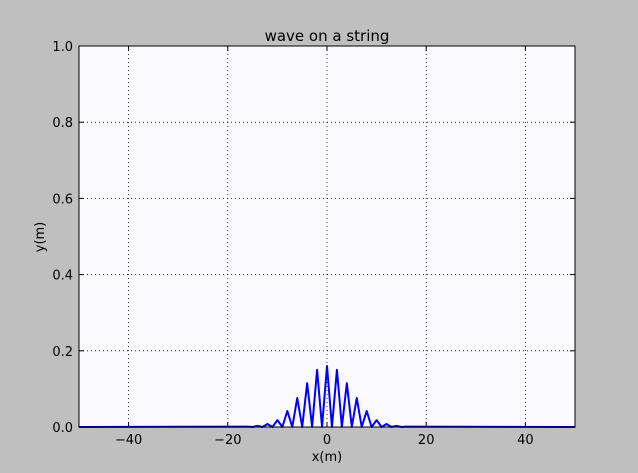  I want to click on x-tick-label: −40, so click(128, 440).